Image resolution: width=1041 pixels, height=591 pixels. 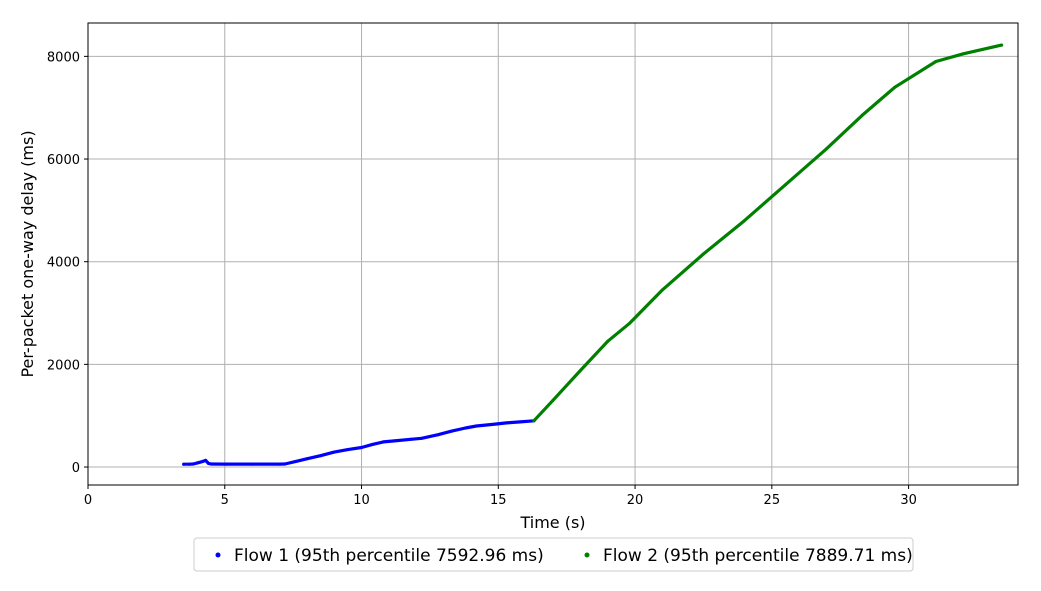 I want to click on legend-entry-flow-1: Flow 1 (95th percentile 7592.96 ms), so click(x=389, y=556).